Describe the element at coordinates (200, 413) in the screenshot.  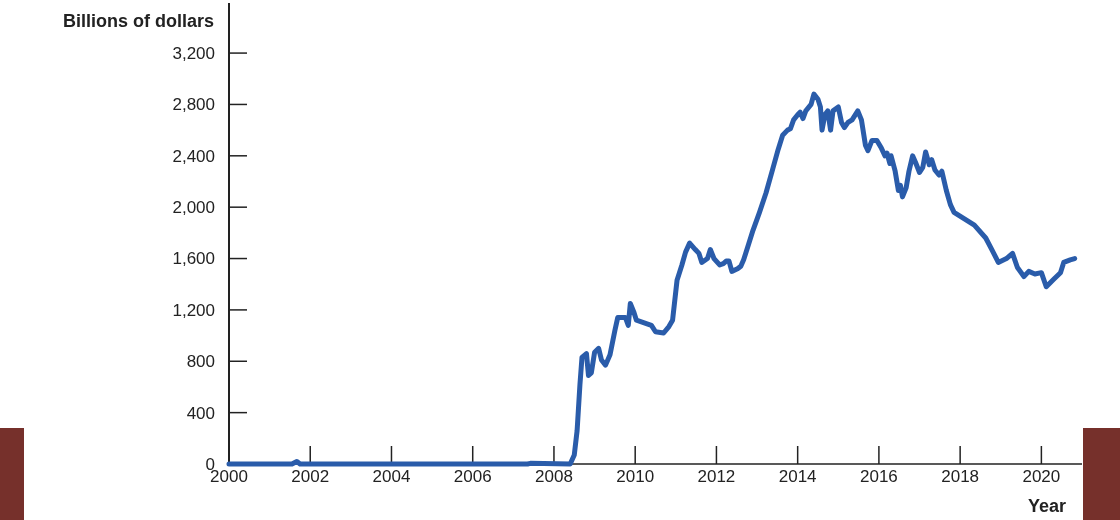
I see `y-tick-label: 400` at that location.